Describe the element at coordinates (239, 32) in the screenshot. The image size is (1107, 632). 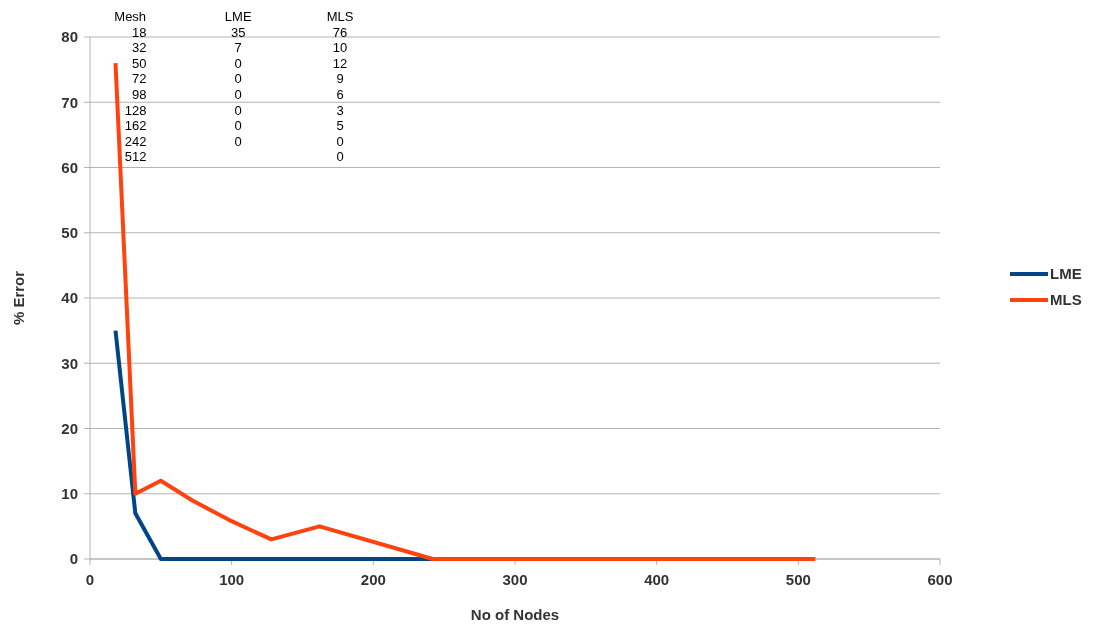
I see `text: 18 35 76` at that location.